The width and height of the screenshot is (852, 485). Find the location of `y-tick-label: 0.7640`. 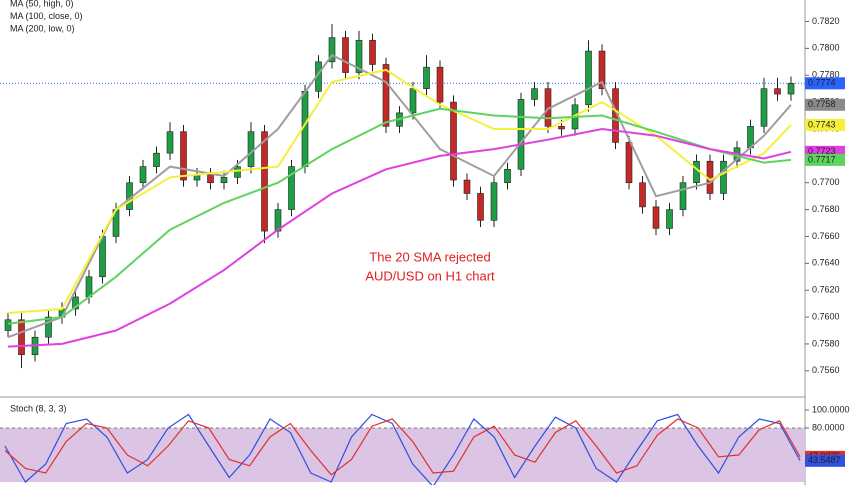

y-tick-label: 0.7640 is located at coordinates (826, 263).